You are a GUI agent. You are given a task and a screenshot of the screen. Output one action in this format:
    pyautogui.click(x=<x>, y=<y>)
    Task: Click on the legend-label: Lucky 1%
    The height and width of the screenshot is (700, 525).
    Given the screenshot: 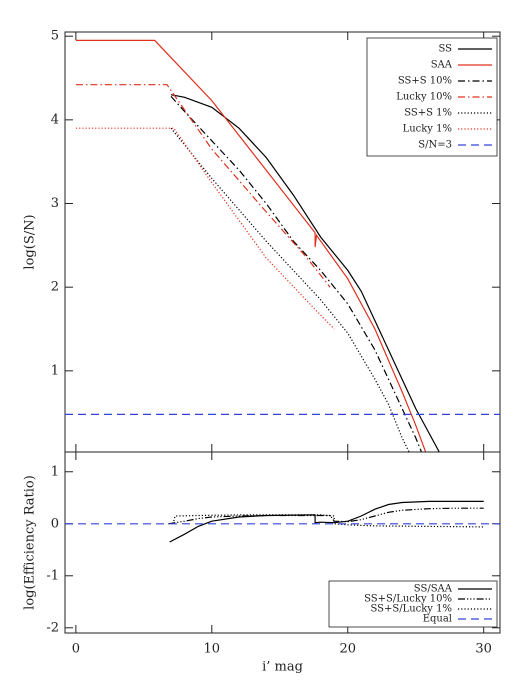 What is the action you would take?
    pyautogui.click(x=427, y=129)
    